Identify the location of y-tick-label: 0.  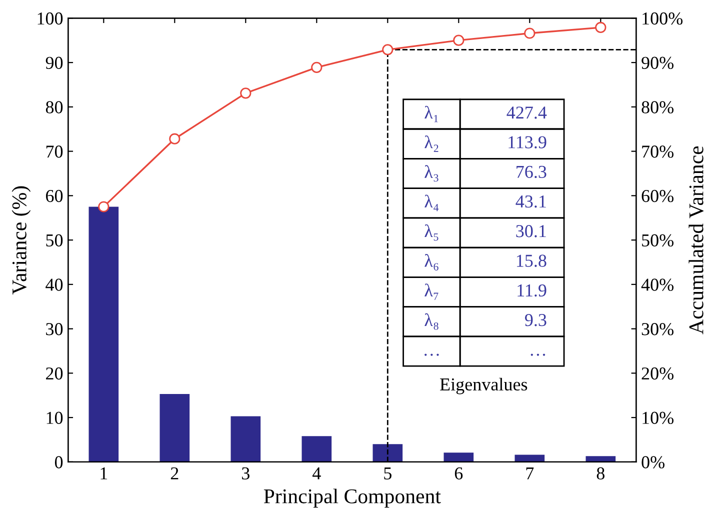
(58, 462).